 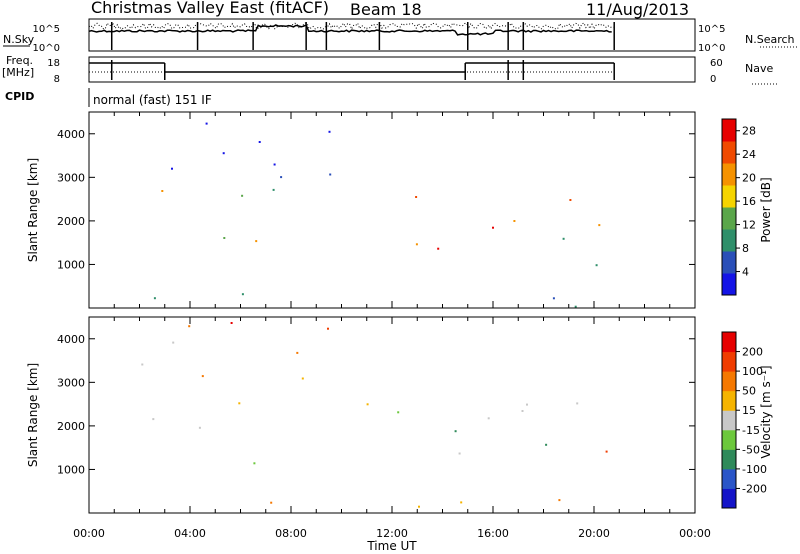 I want to click on nsky-series, so click(x=350, y=29).